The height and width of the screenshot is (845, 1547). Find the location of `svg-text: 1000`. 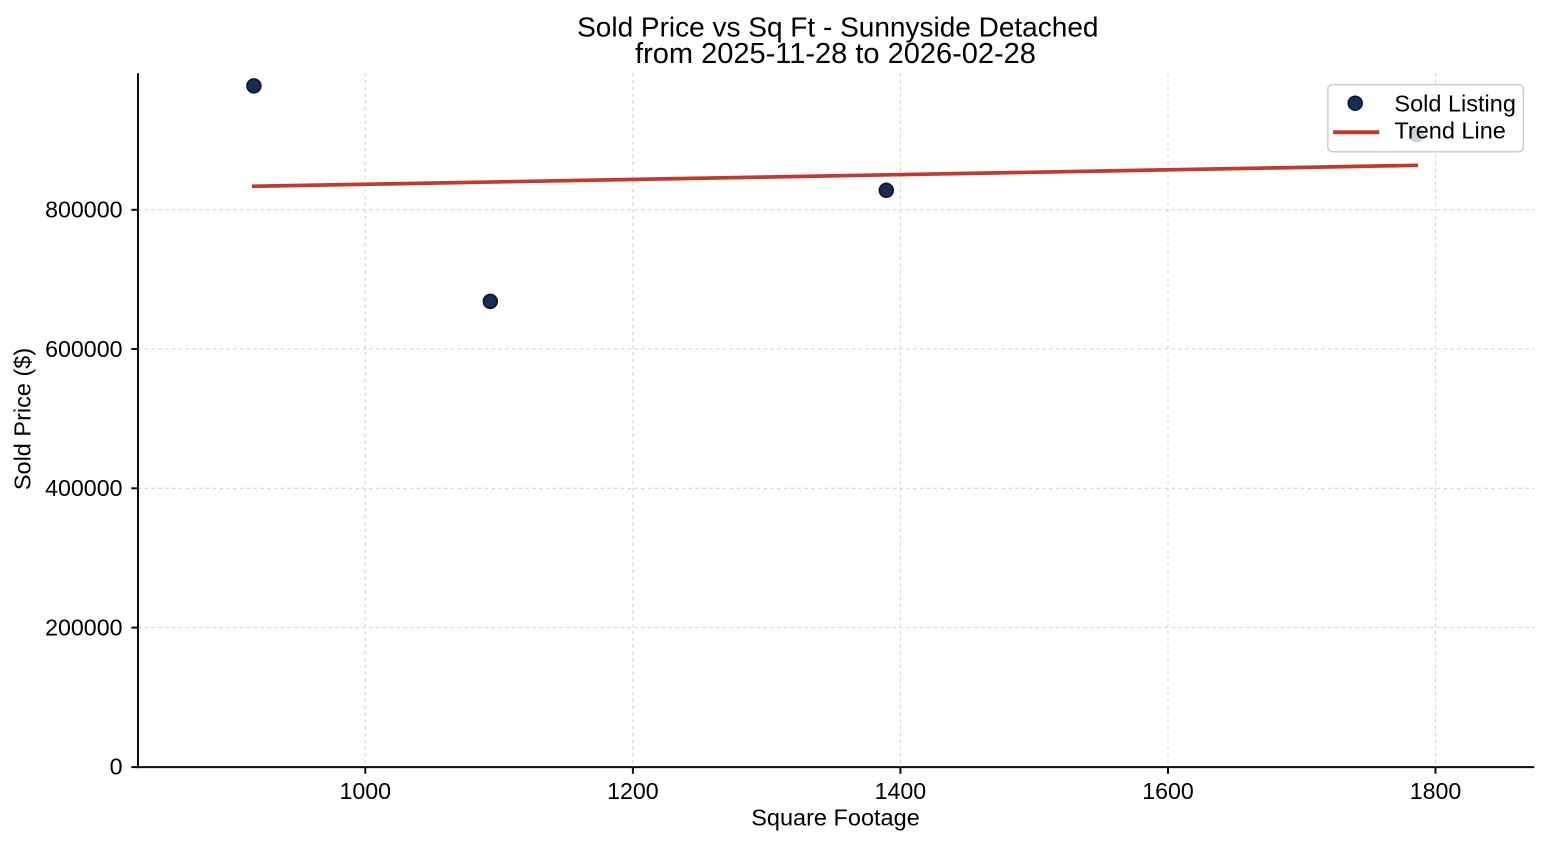

svg-text: 1000 is located at coordinates (366, 791).